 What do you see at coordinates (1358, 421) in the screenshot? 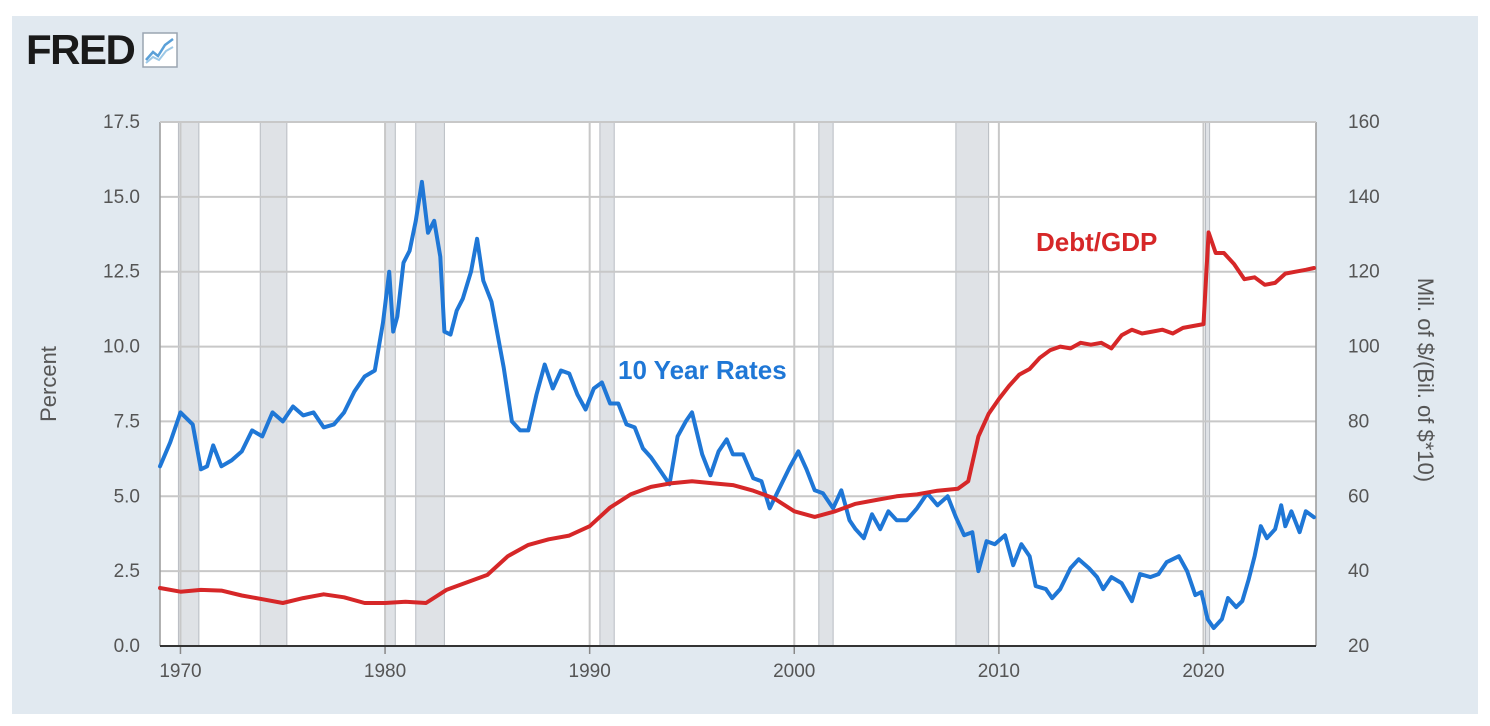
I see `y-right-tick-label: 80` at bounding box center [1358, 421].